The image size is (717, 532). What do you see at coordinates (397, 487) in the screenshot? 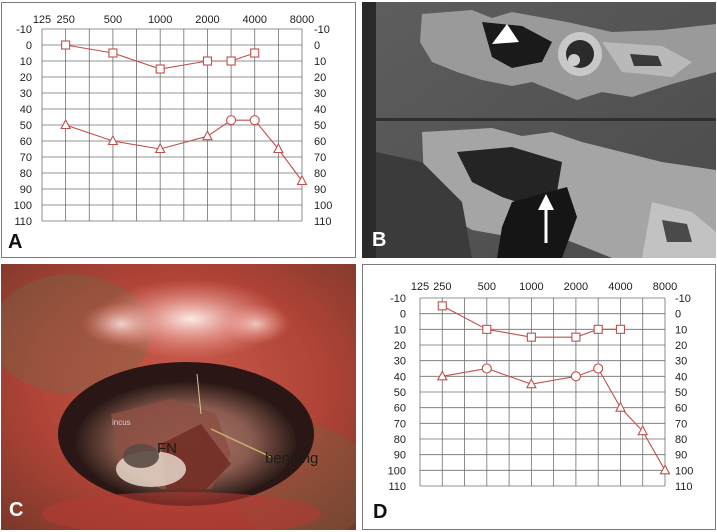
I see `y-tick-label-left: 110` at bounding box center [397, 487].